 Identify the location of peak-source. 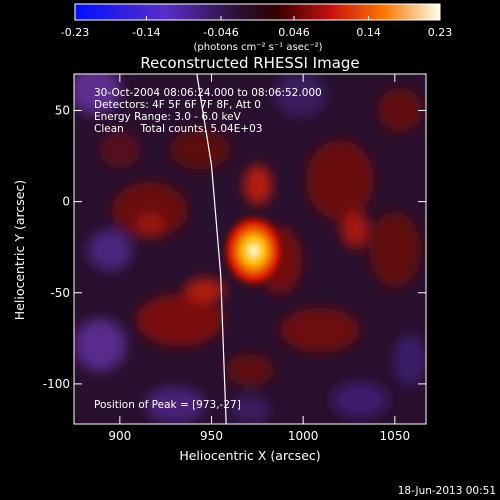
(253, 250).